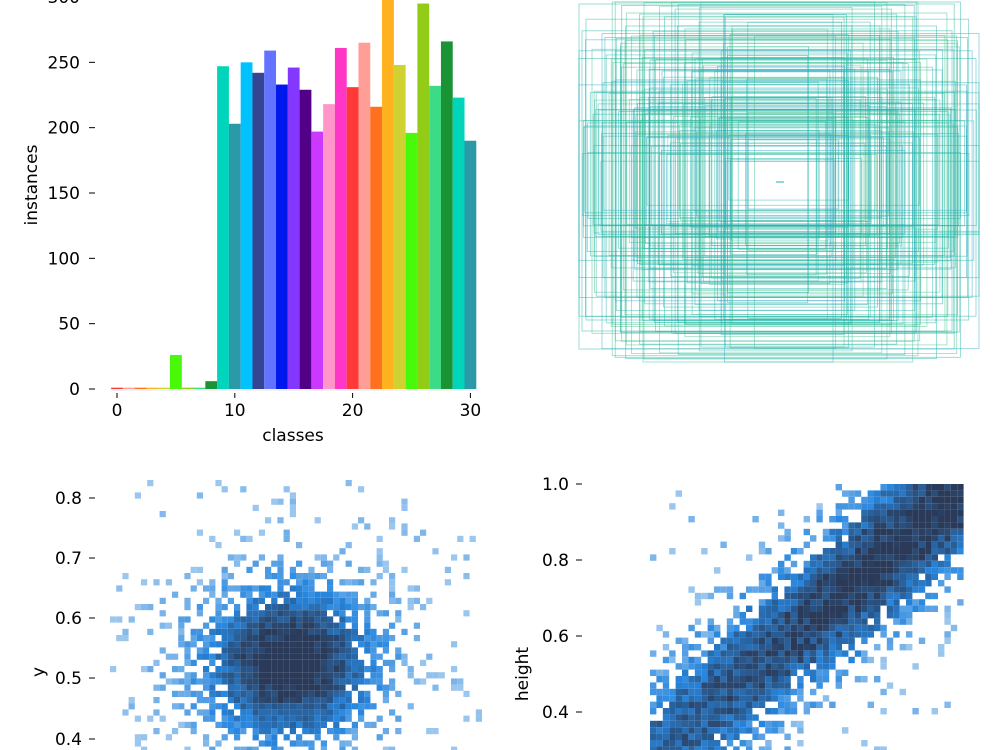 The width and height of the screenshot is (1000, 750). What do you see at coordinates (340, 218) in the screenshot?
I see `bar` at bounding box center [340, 218].